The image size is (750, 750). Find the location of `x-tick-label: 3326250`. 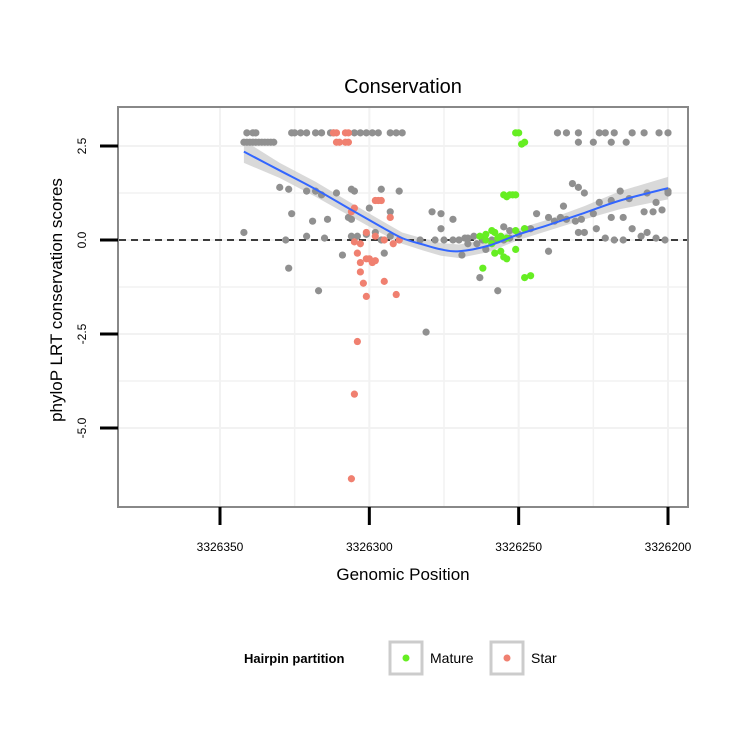

x-tick-label: 3326250 is located at coordinates (518, 547).